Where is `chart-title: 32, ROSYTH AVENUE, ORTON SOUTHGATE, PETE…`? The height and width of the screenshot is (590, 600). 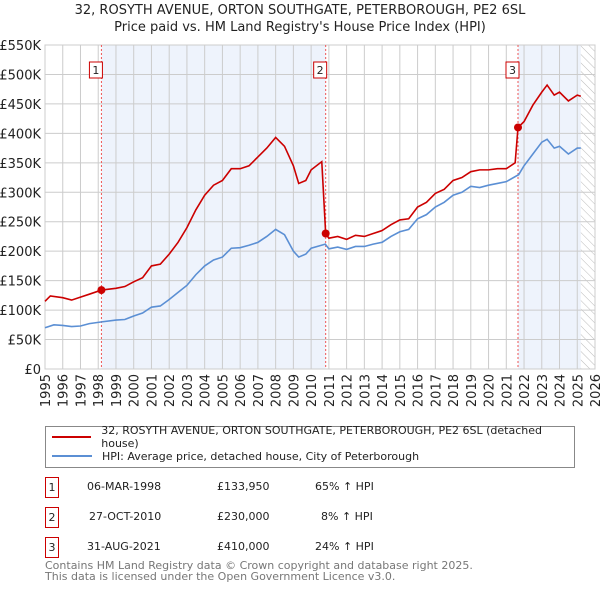
chart-title: 32, ROSYTH AVENUE, ORTON SOUTHGATE, PETE… is located at coordinates (300, 10).